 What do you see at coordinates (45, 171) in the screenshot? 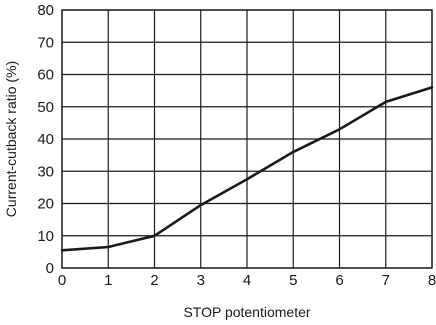
I see `y-tick-label: 30` at bounding box center [45, 171].